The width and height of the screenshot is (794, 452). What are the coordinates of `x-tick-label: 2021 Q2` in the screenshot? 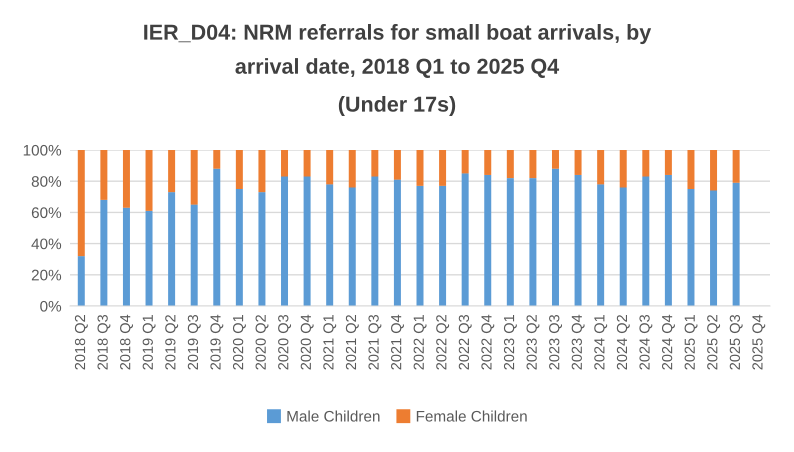 It's located at (352, 342).